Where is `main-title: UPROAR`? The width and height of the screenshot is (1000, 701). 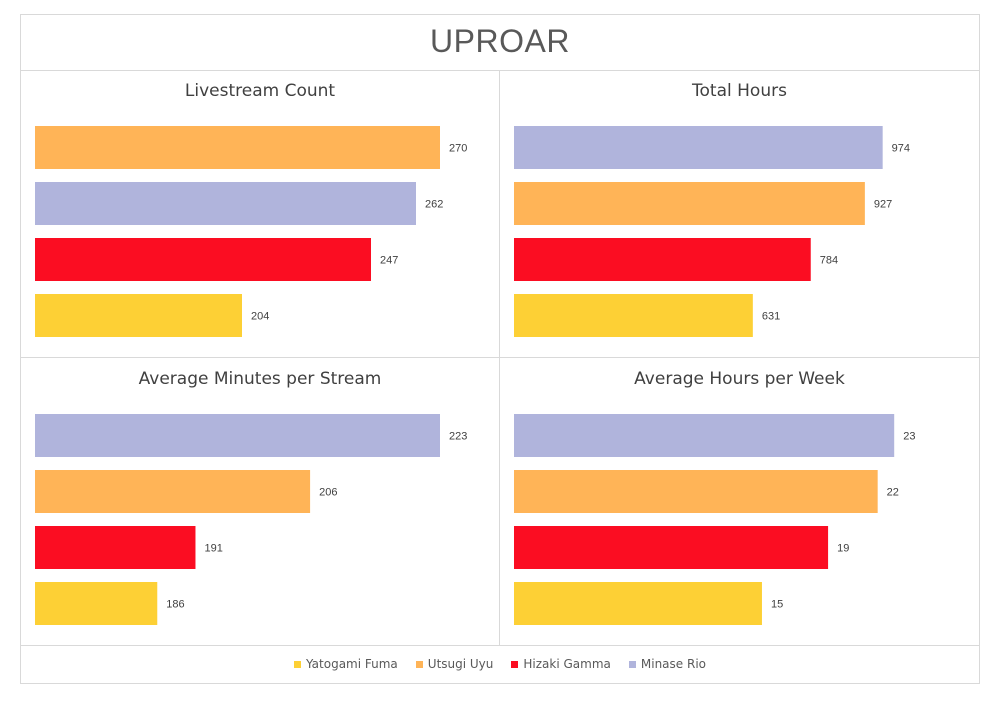 main-title: UPROAR is located at coordinates (500, 41).